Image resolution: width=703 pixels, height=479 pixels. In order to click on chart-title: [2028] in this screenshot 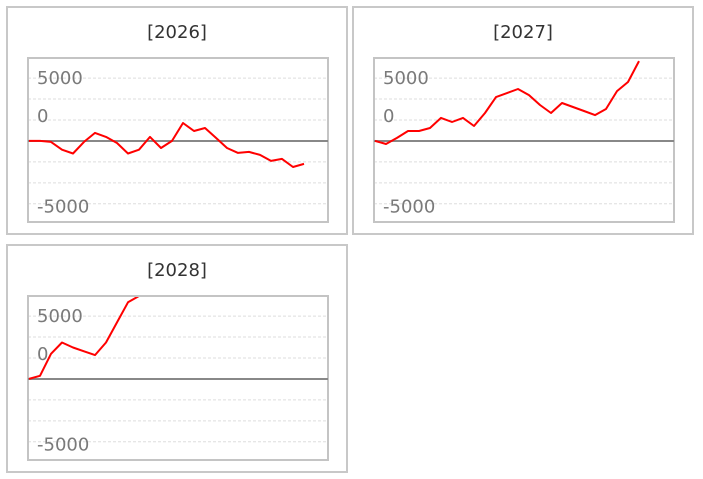, I will do `click(177, 270)`.